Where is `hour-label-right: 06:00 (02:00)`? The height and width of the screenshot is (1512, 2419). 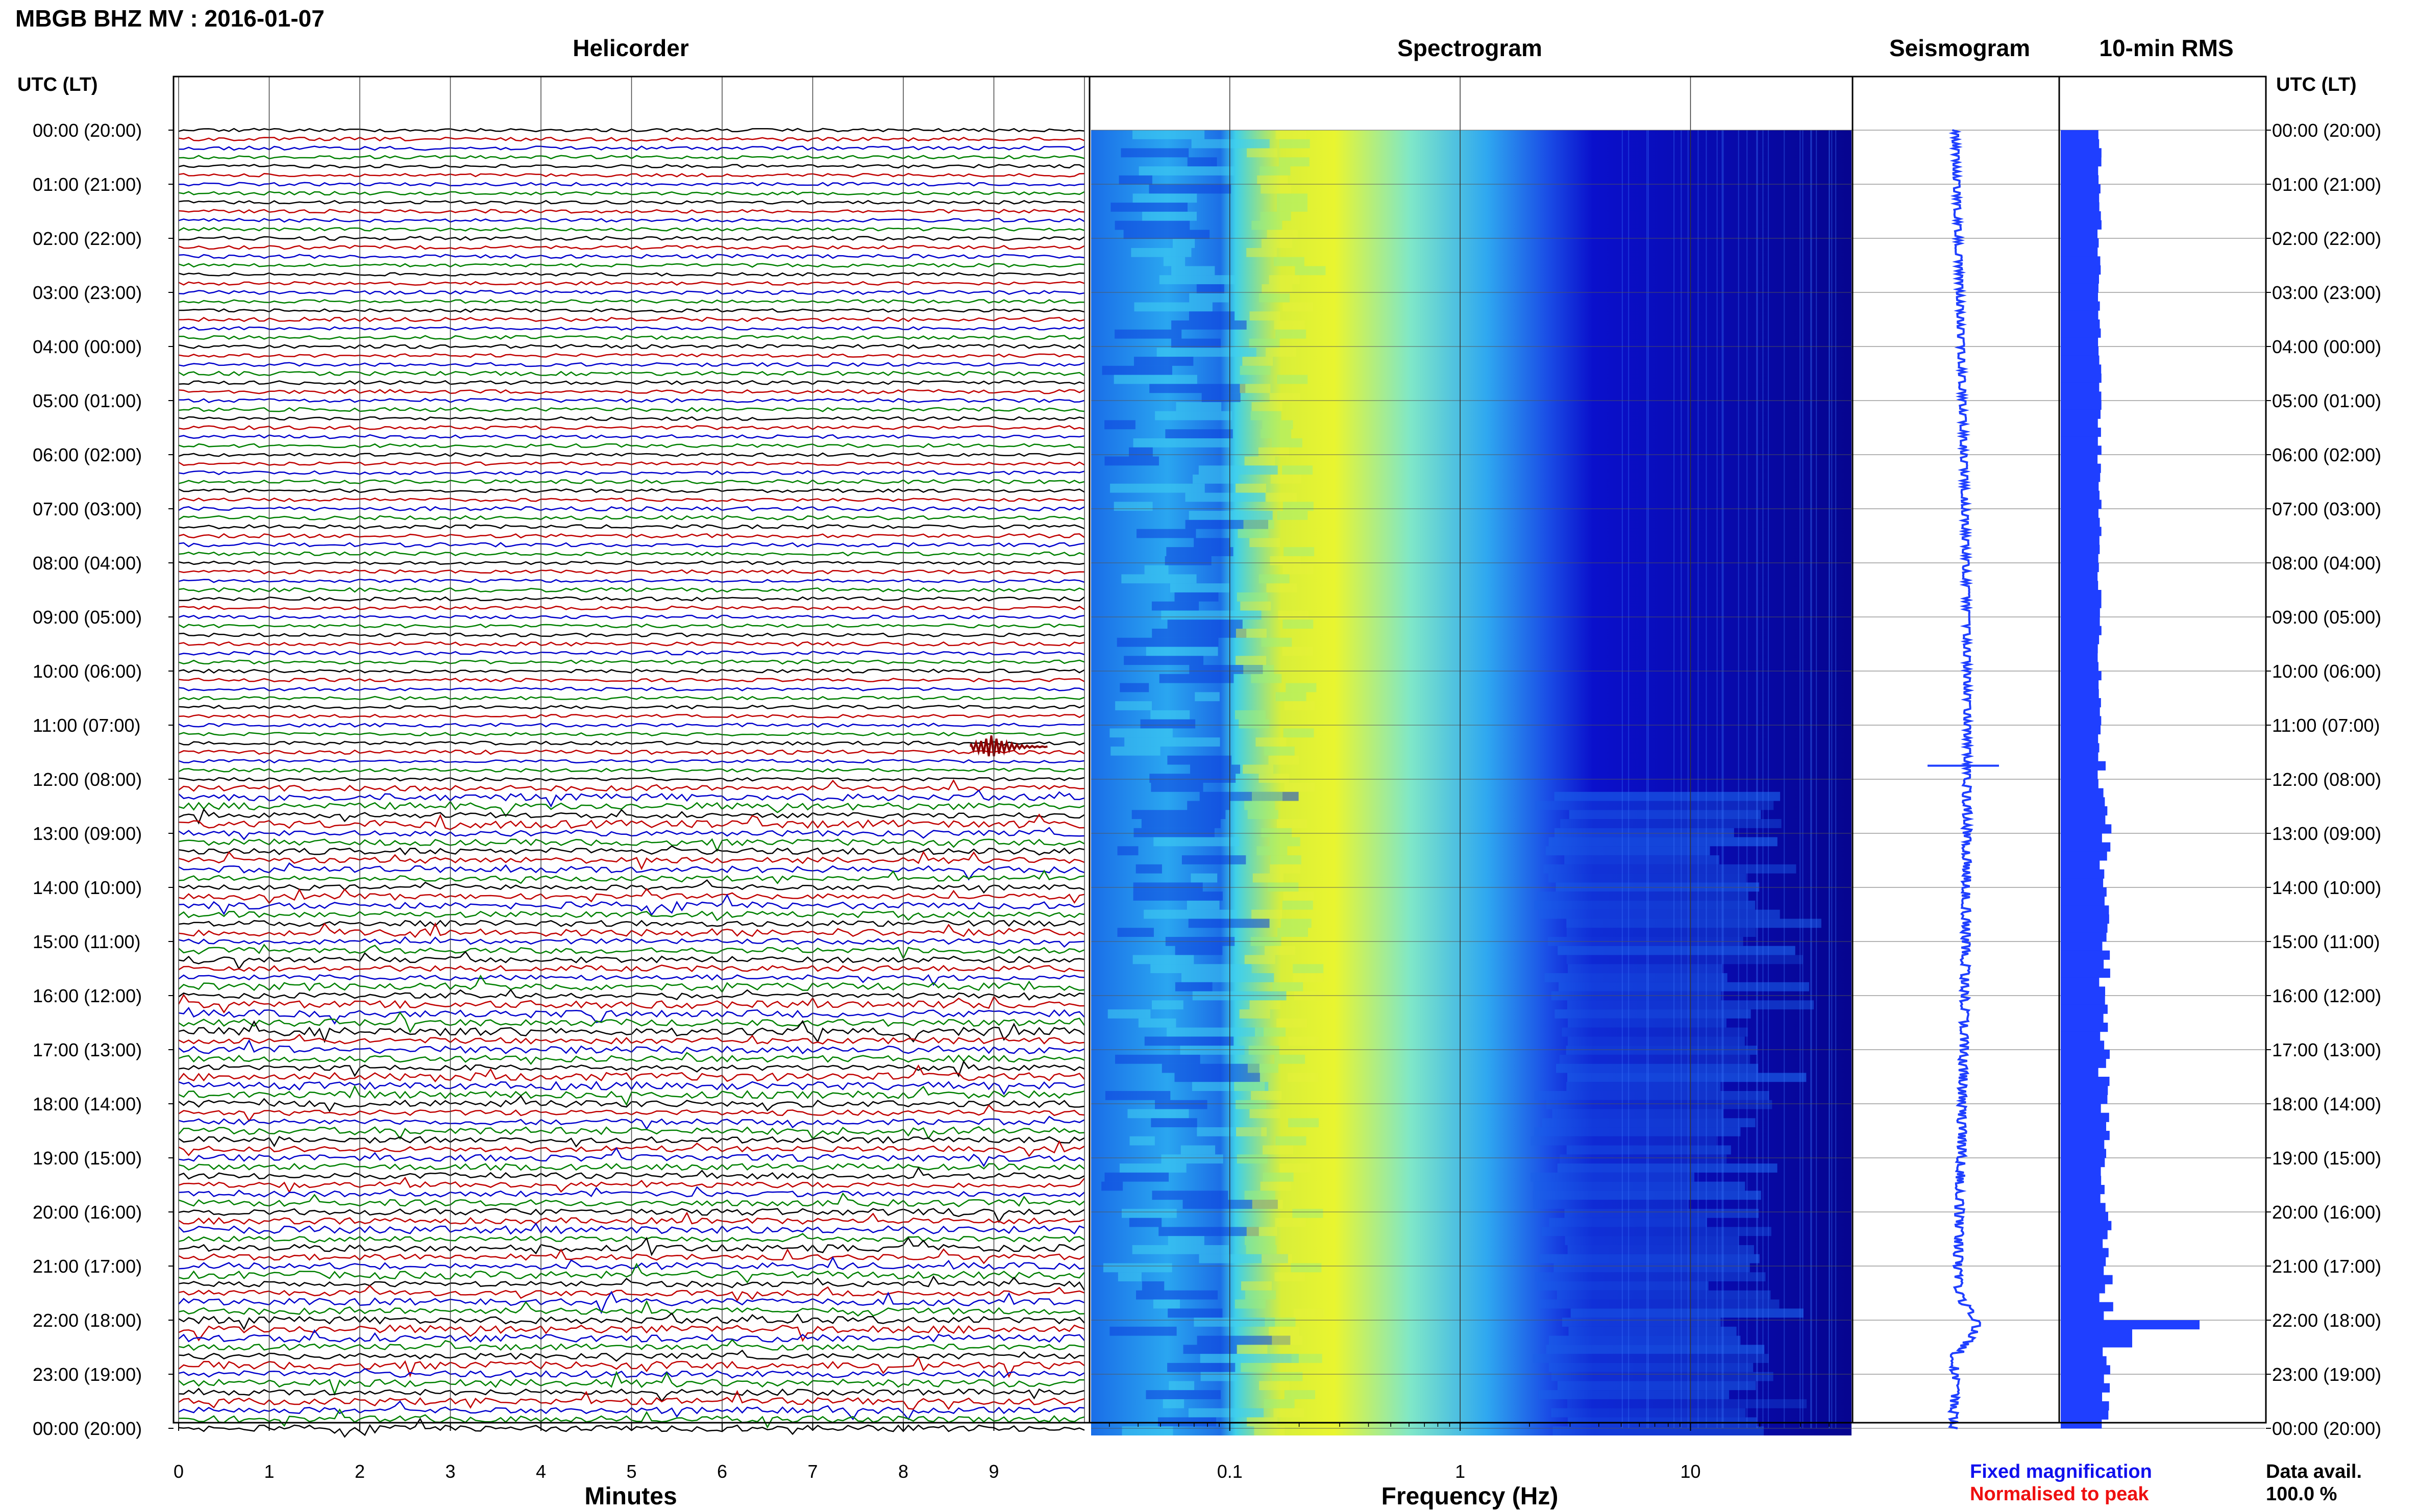
hour-label-right: 06:00 (02:00) is located at coordinates (2326, 454).